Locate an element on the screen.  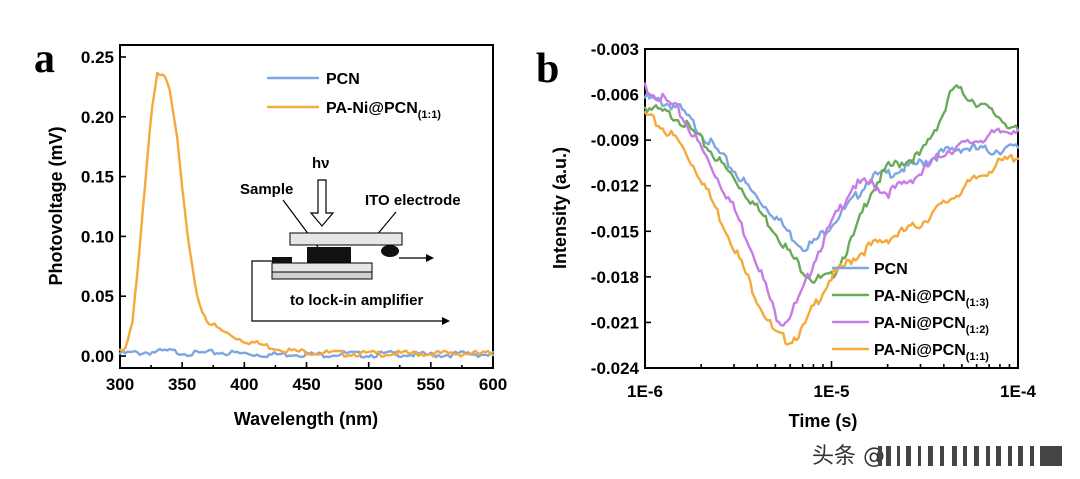
ito-top-plate is located at coordinates (346, 239).